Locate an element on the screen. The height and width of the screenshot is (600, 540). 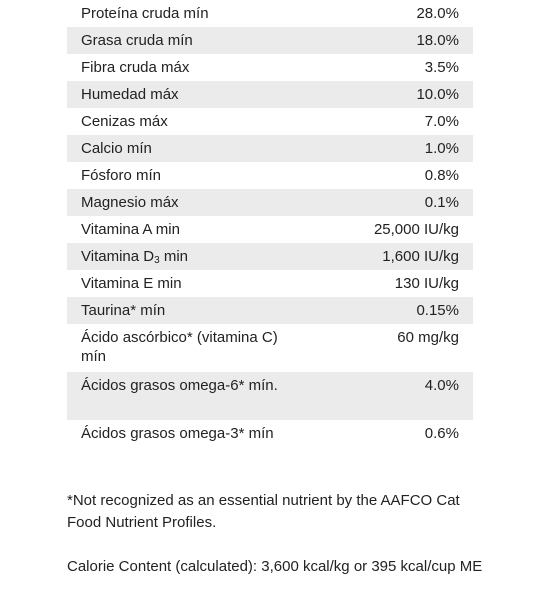
table-row: Ácidos grasos omega-6* mín. 4.0% is located at coordinates (270, 396).